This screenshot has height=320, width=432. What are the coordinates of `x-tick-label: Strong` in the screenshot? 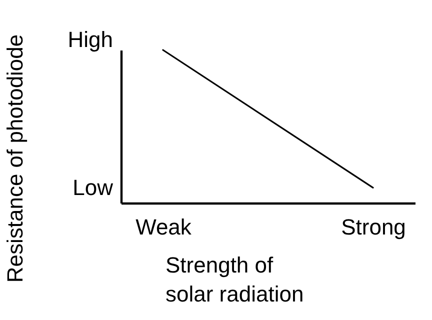 It's located at (373, 227).